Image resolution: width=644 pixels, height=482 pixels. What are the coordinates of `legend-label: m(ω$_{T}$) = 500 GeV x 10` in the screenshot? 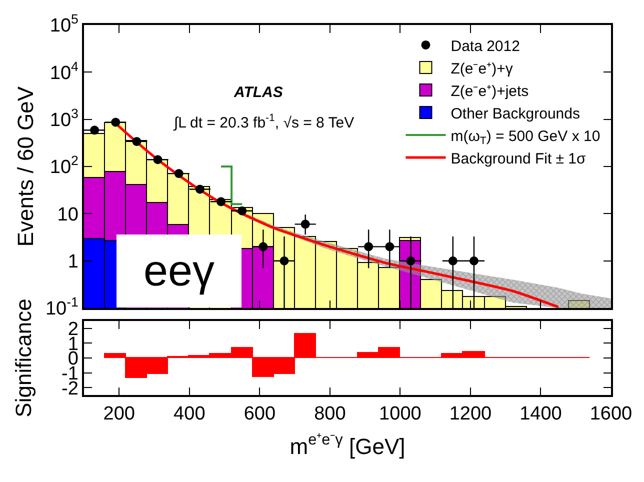 It's located at (525, 137).